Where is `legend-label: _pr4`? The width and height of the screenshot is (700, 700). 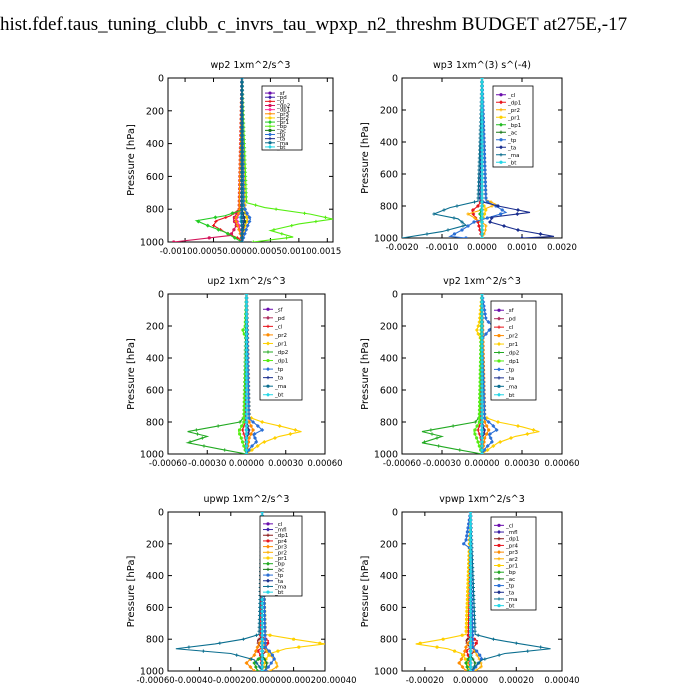
legend-label: _pr4 is located at coordinates (281, 542).